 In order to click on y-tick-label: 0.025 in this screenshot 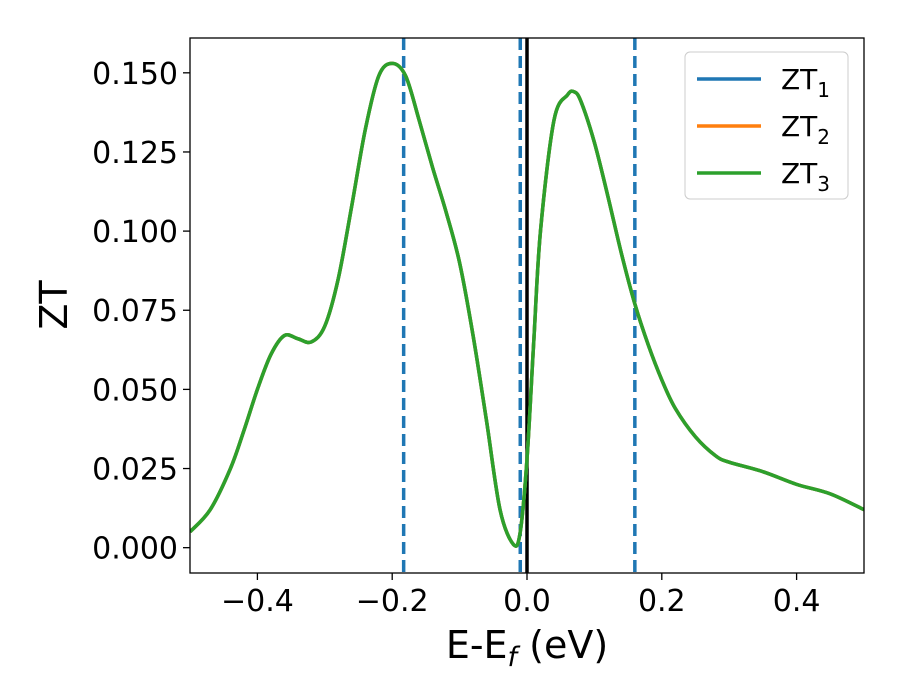, I will do `click(135, 470)`.